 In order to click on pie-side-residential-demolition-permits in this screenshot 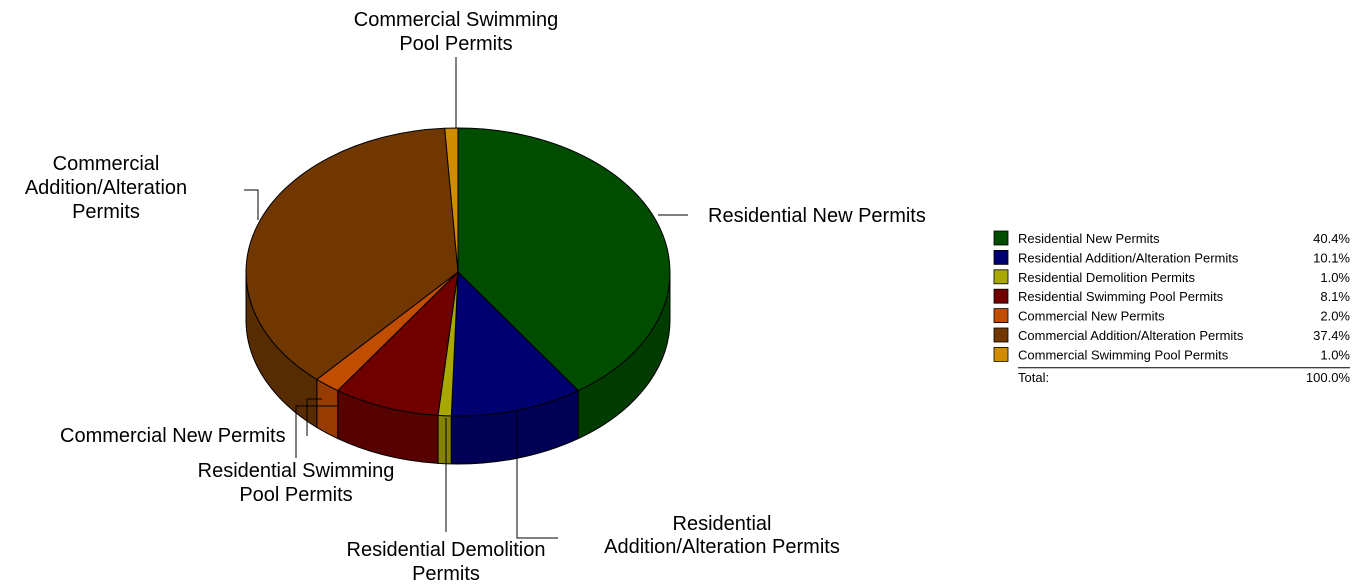, I will do `click(444, 439)`.